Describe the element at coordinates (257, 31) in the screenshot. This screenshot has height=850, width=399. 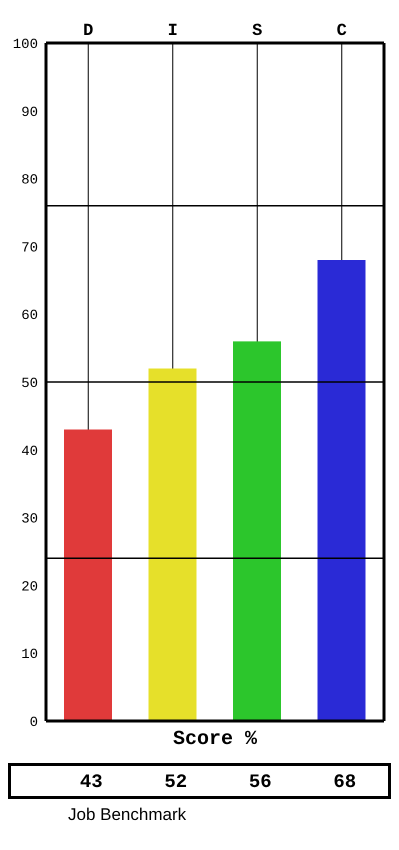
I see `x-tick-label: S` at that location.